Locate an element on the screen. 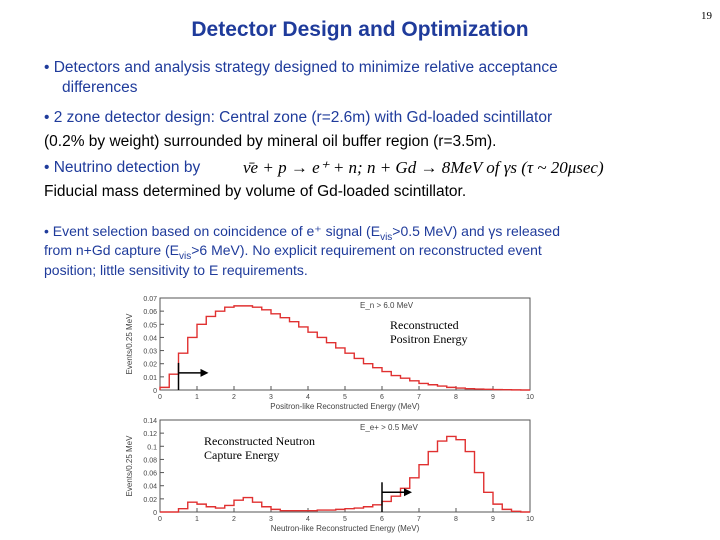 The width and height of the screenshot is (720, 540). neutron-caption-line-1: Reconstructed Neutron is located at coordinates (259, 441).